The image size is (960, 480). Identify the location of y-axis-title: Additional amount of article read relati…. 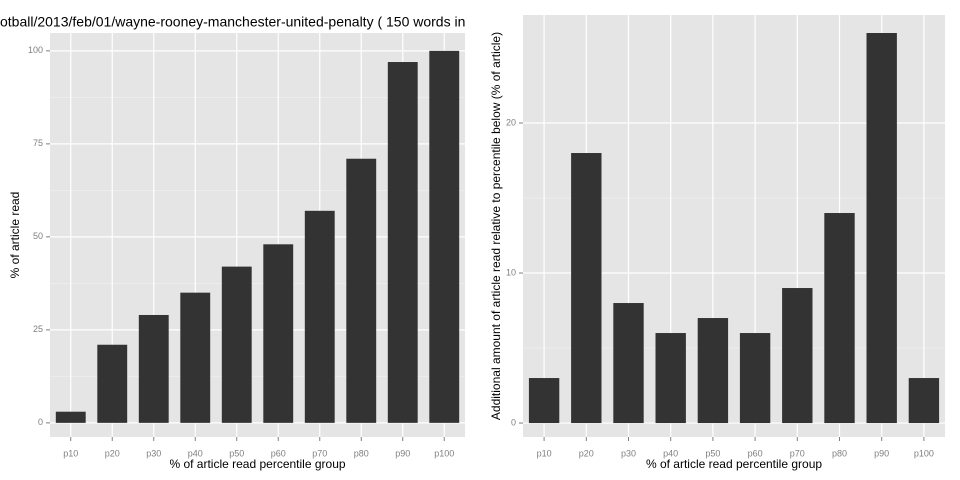
(496, 226).